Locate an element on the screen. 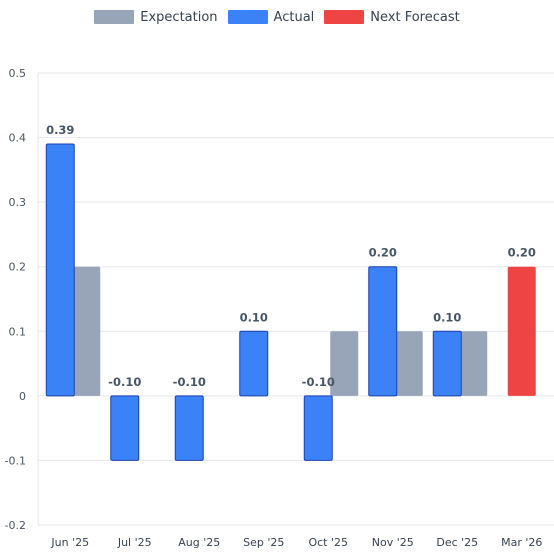  y-tick-label: 0.5 is located at coordinates (18, 73).